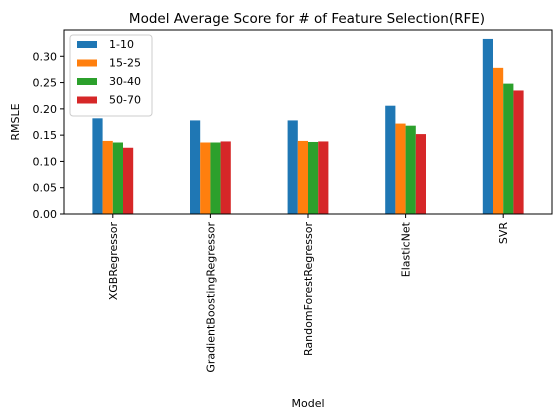  I want to click on y-tick-label: 0.25, so click(45, 83).